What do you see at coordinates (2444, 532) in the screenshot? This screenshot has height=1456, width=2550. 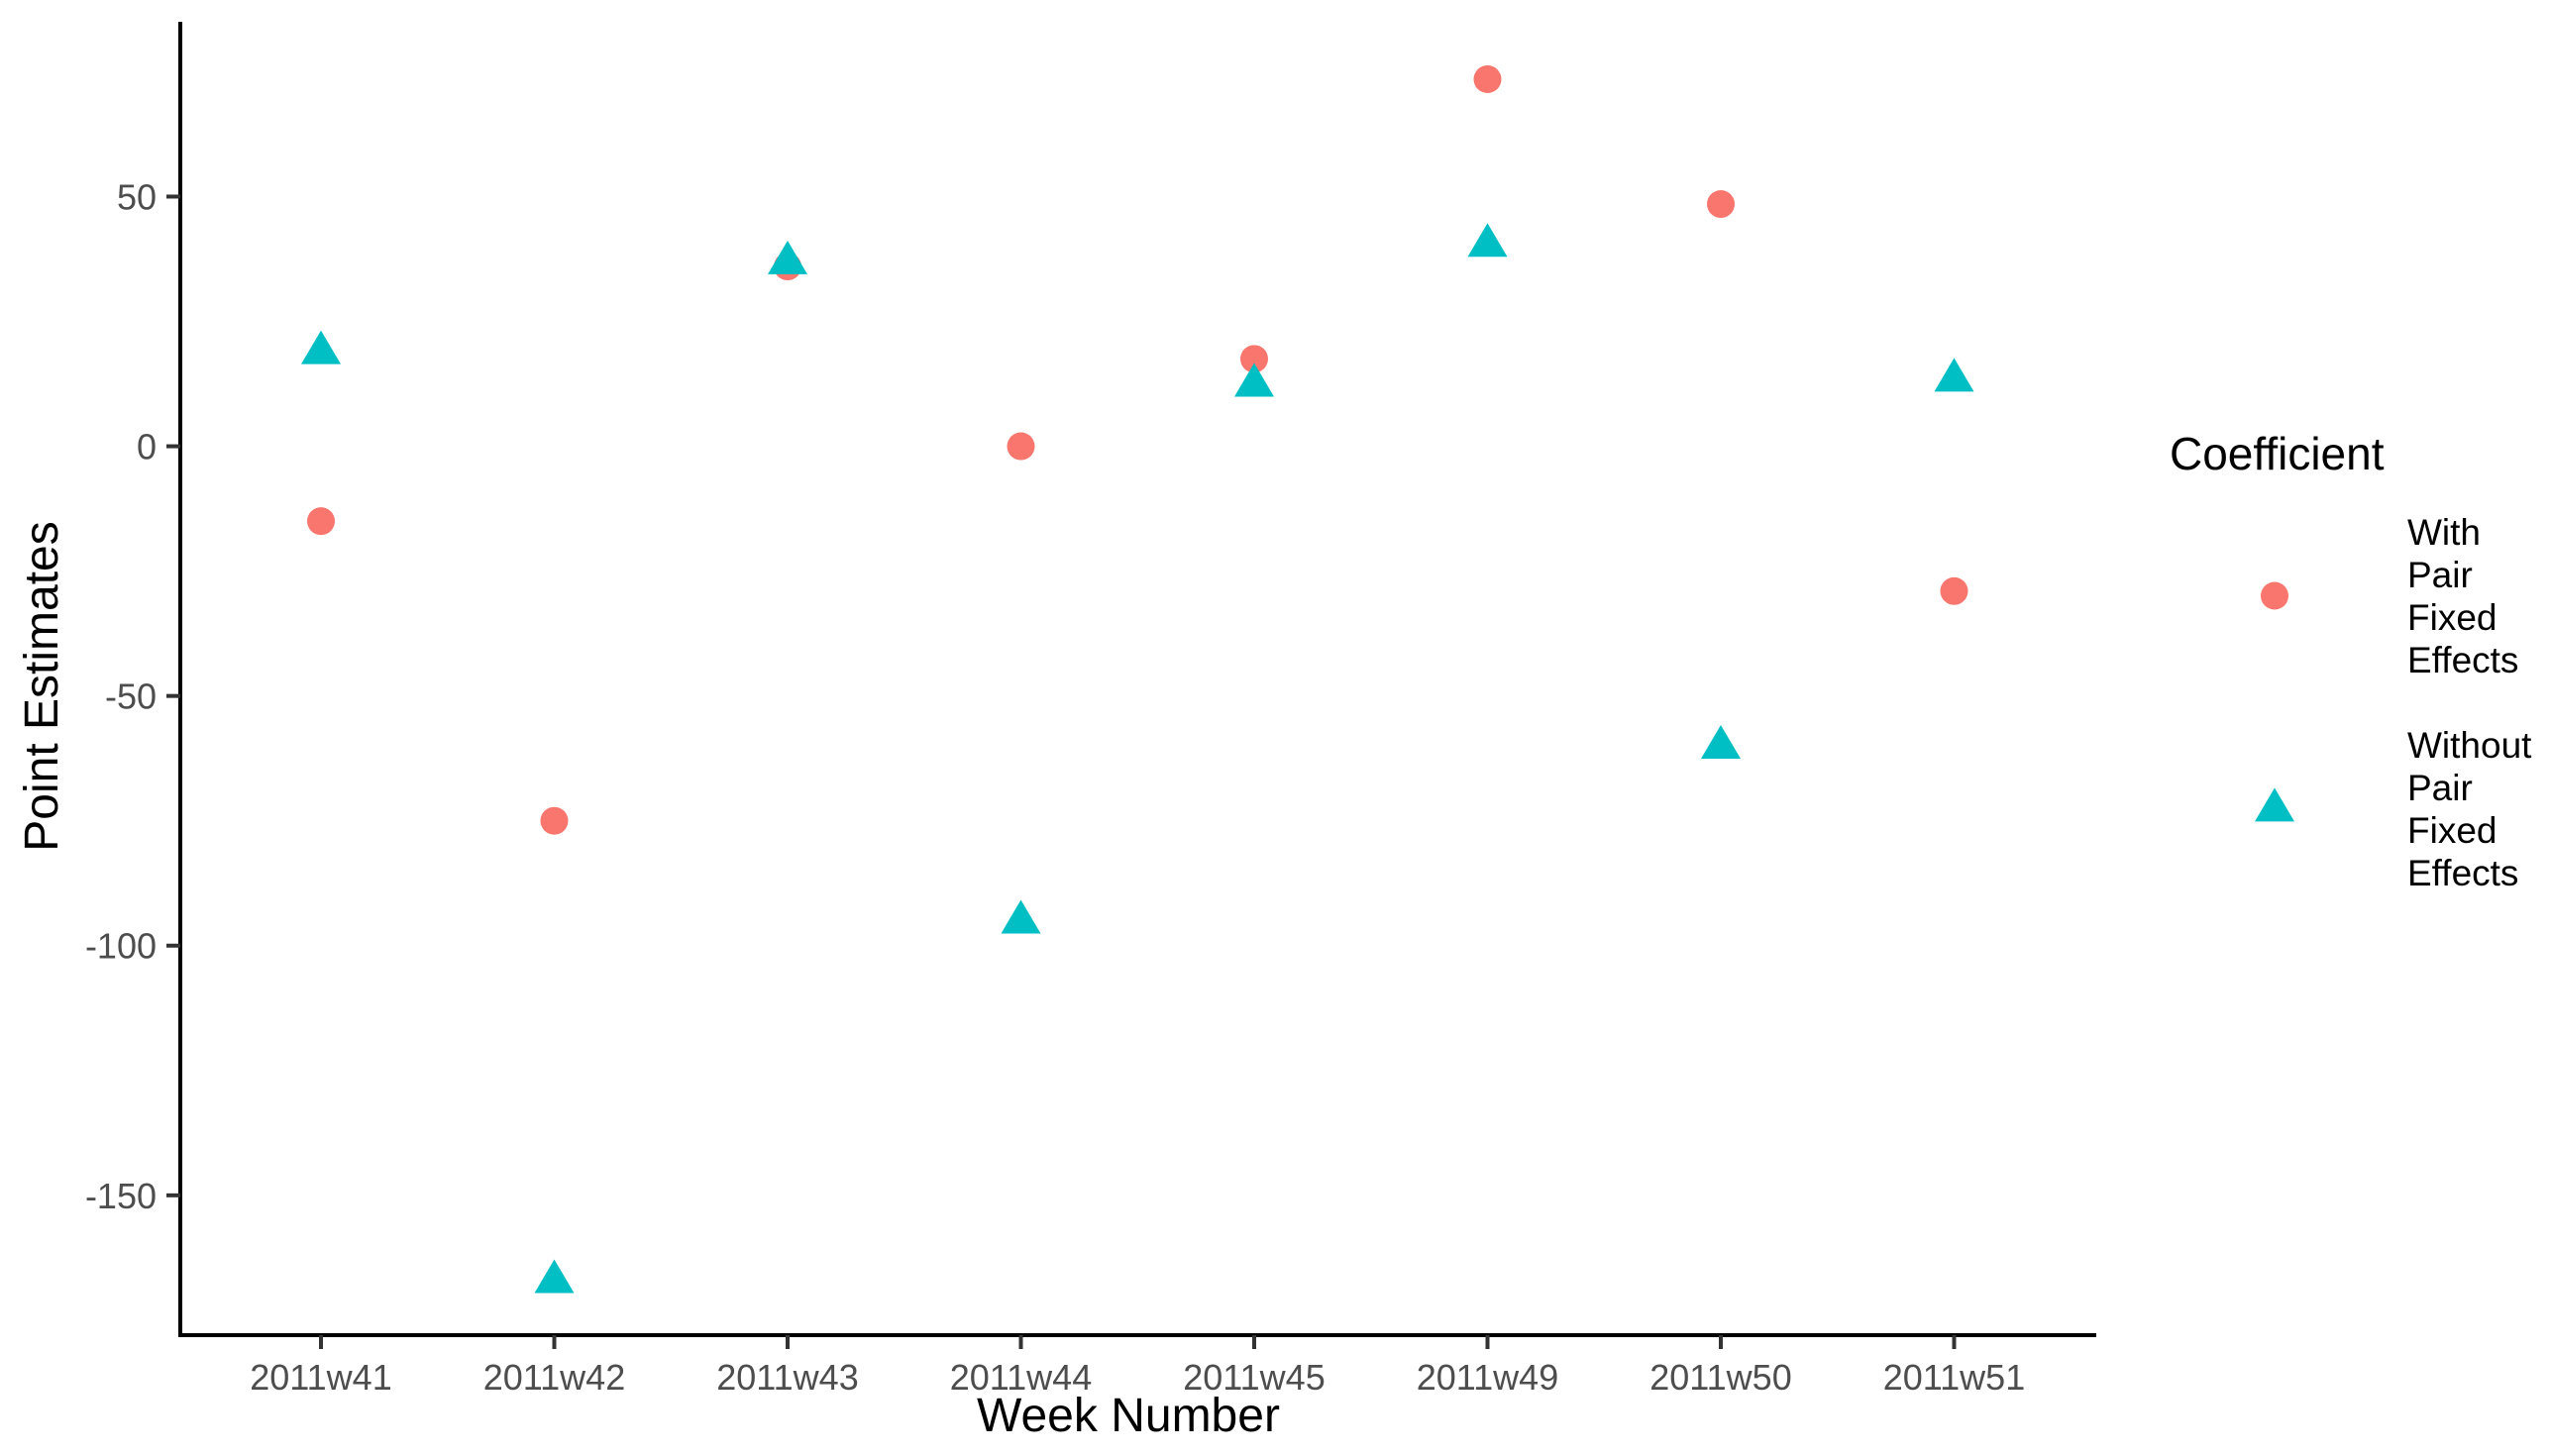 I see `legend-label-line: With` at bounding box center [2444, 532].